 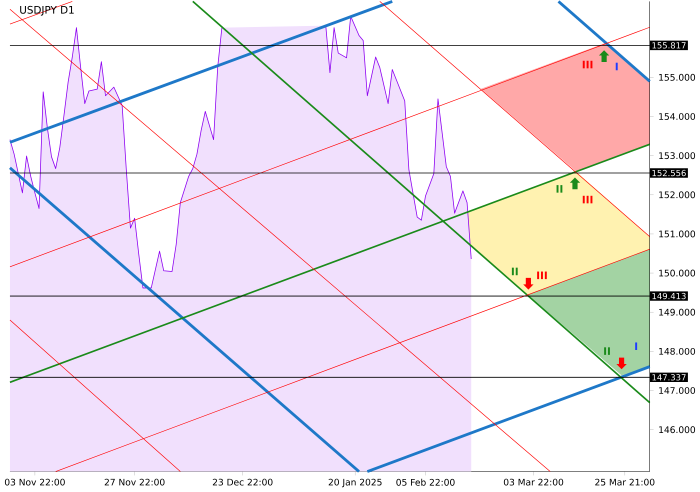 I want to click on y-tick-label: 148.000, so click(x=677, y=352).